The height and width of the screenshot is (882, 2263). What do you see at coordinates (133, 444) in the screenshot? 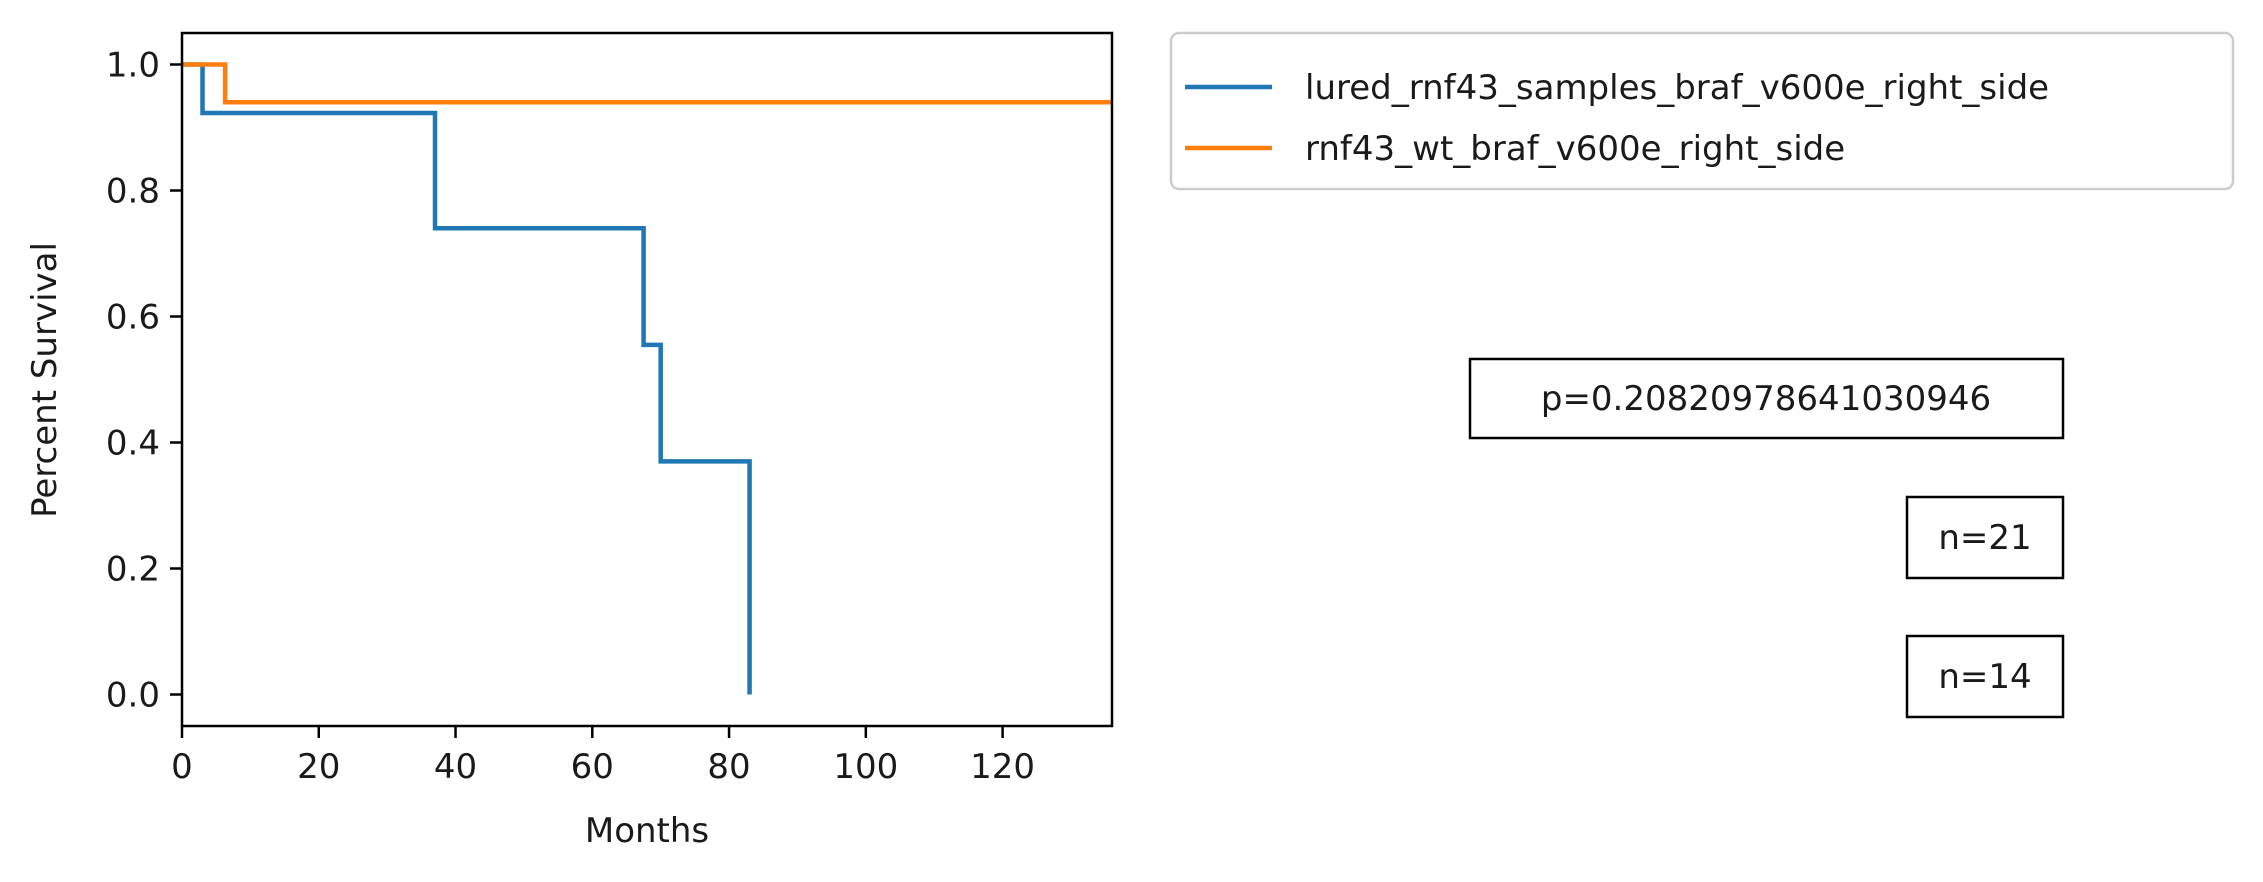
I see `y-tick-label-2: 0.4` at bounding box center [133, 444].